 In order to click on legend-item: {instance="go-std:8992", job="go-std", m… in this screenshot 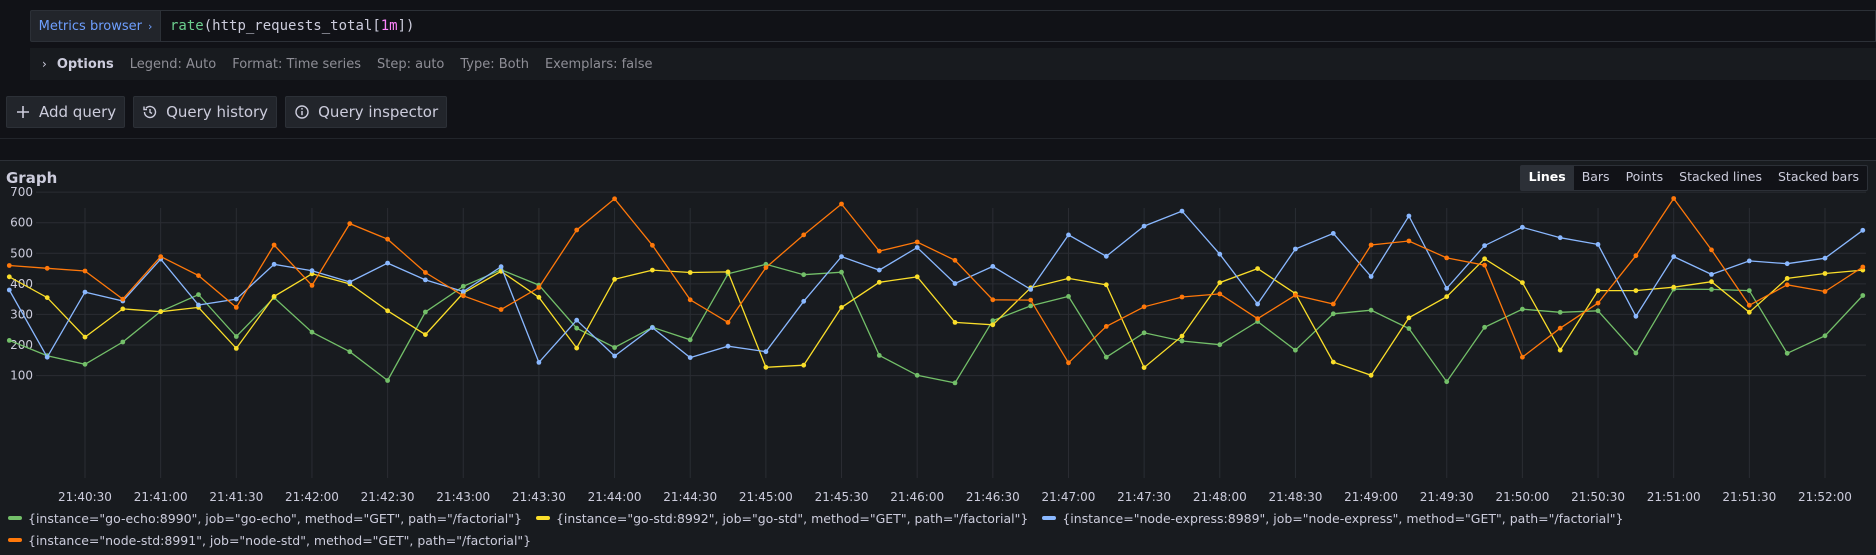, I will do `click(782, 518)`.